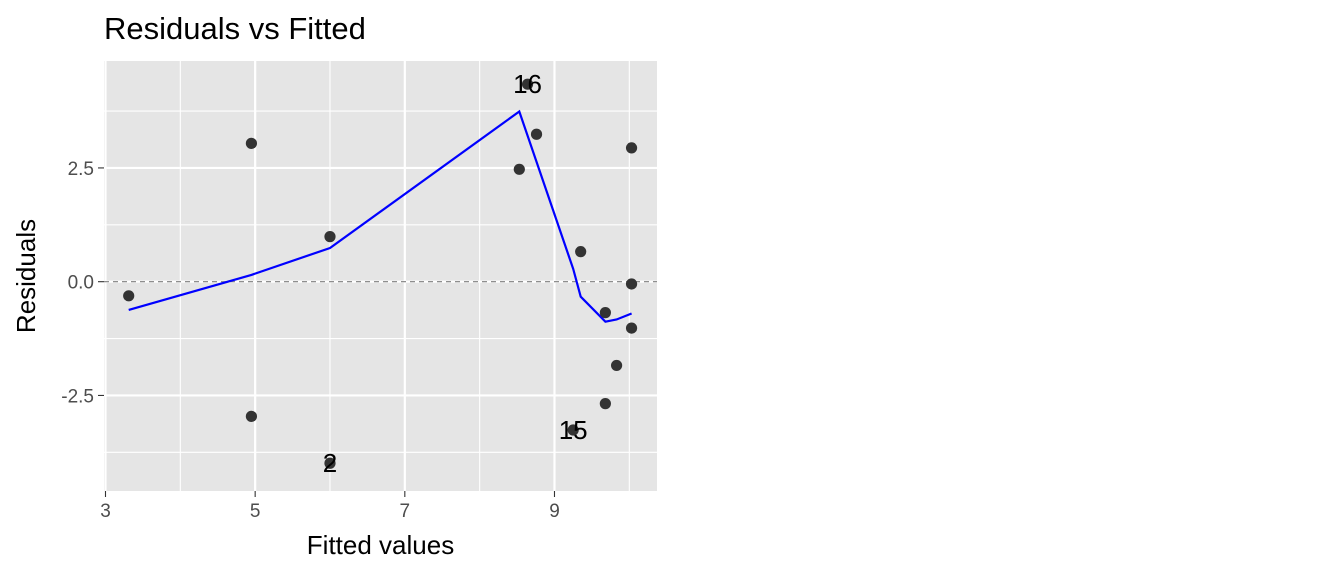 This screenshot has width=1344, height=576. What do you see at coordinates (105, 511) in the screenshot?
I see `x-tick-label: 3` at bounding box center [105, 511].